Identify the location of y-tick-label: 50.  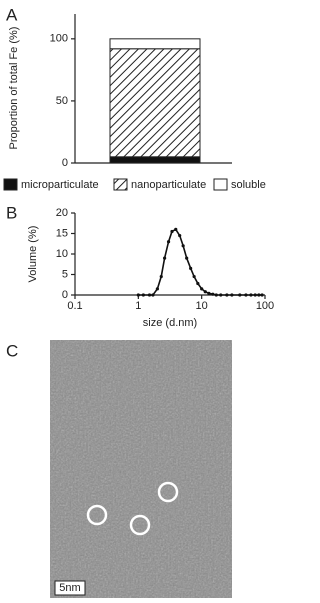
(62, 101).